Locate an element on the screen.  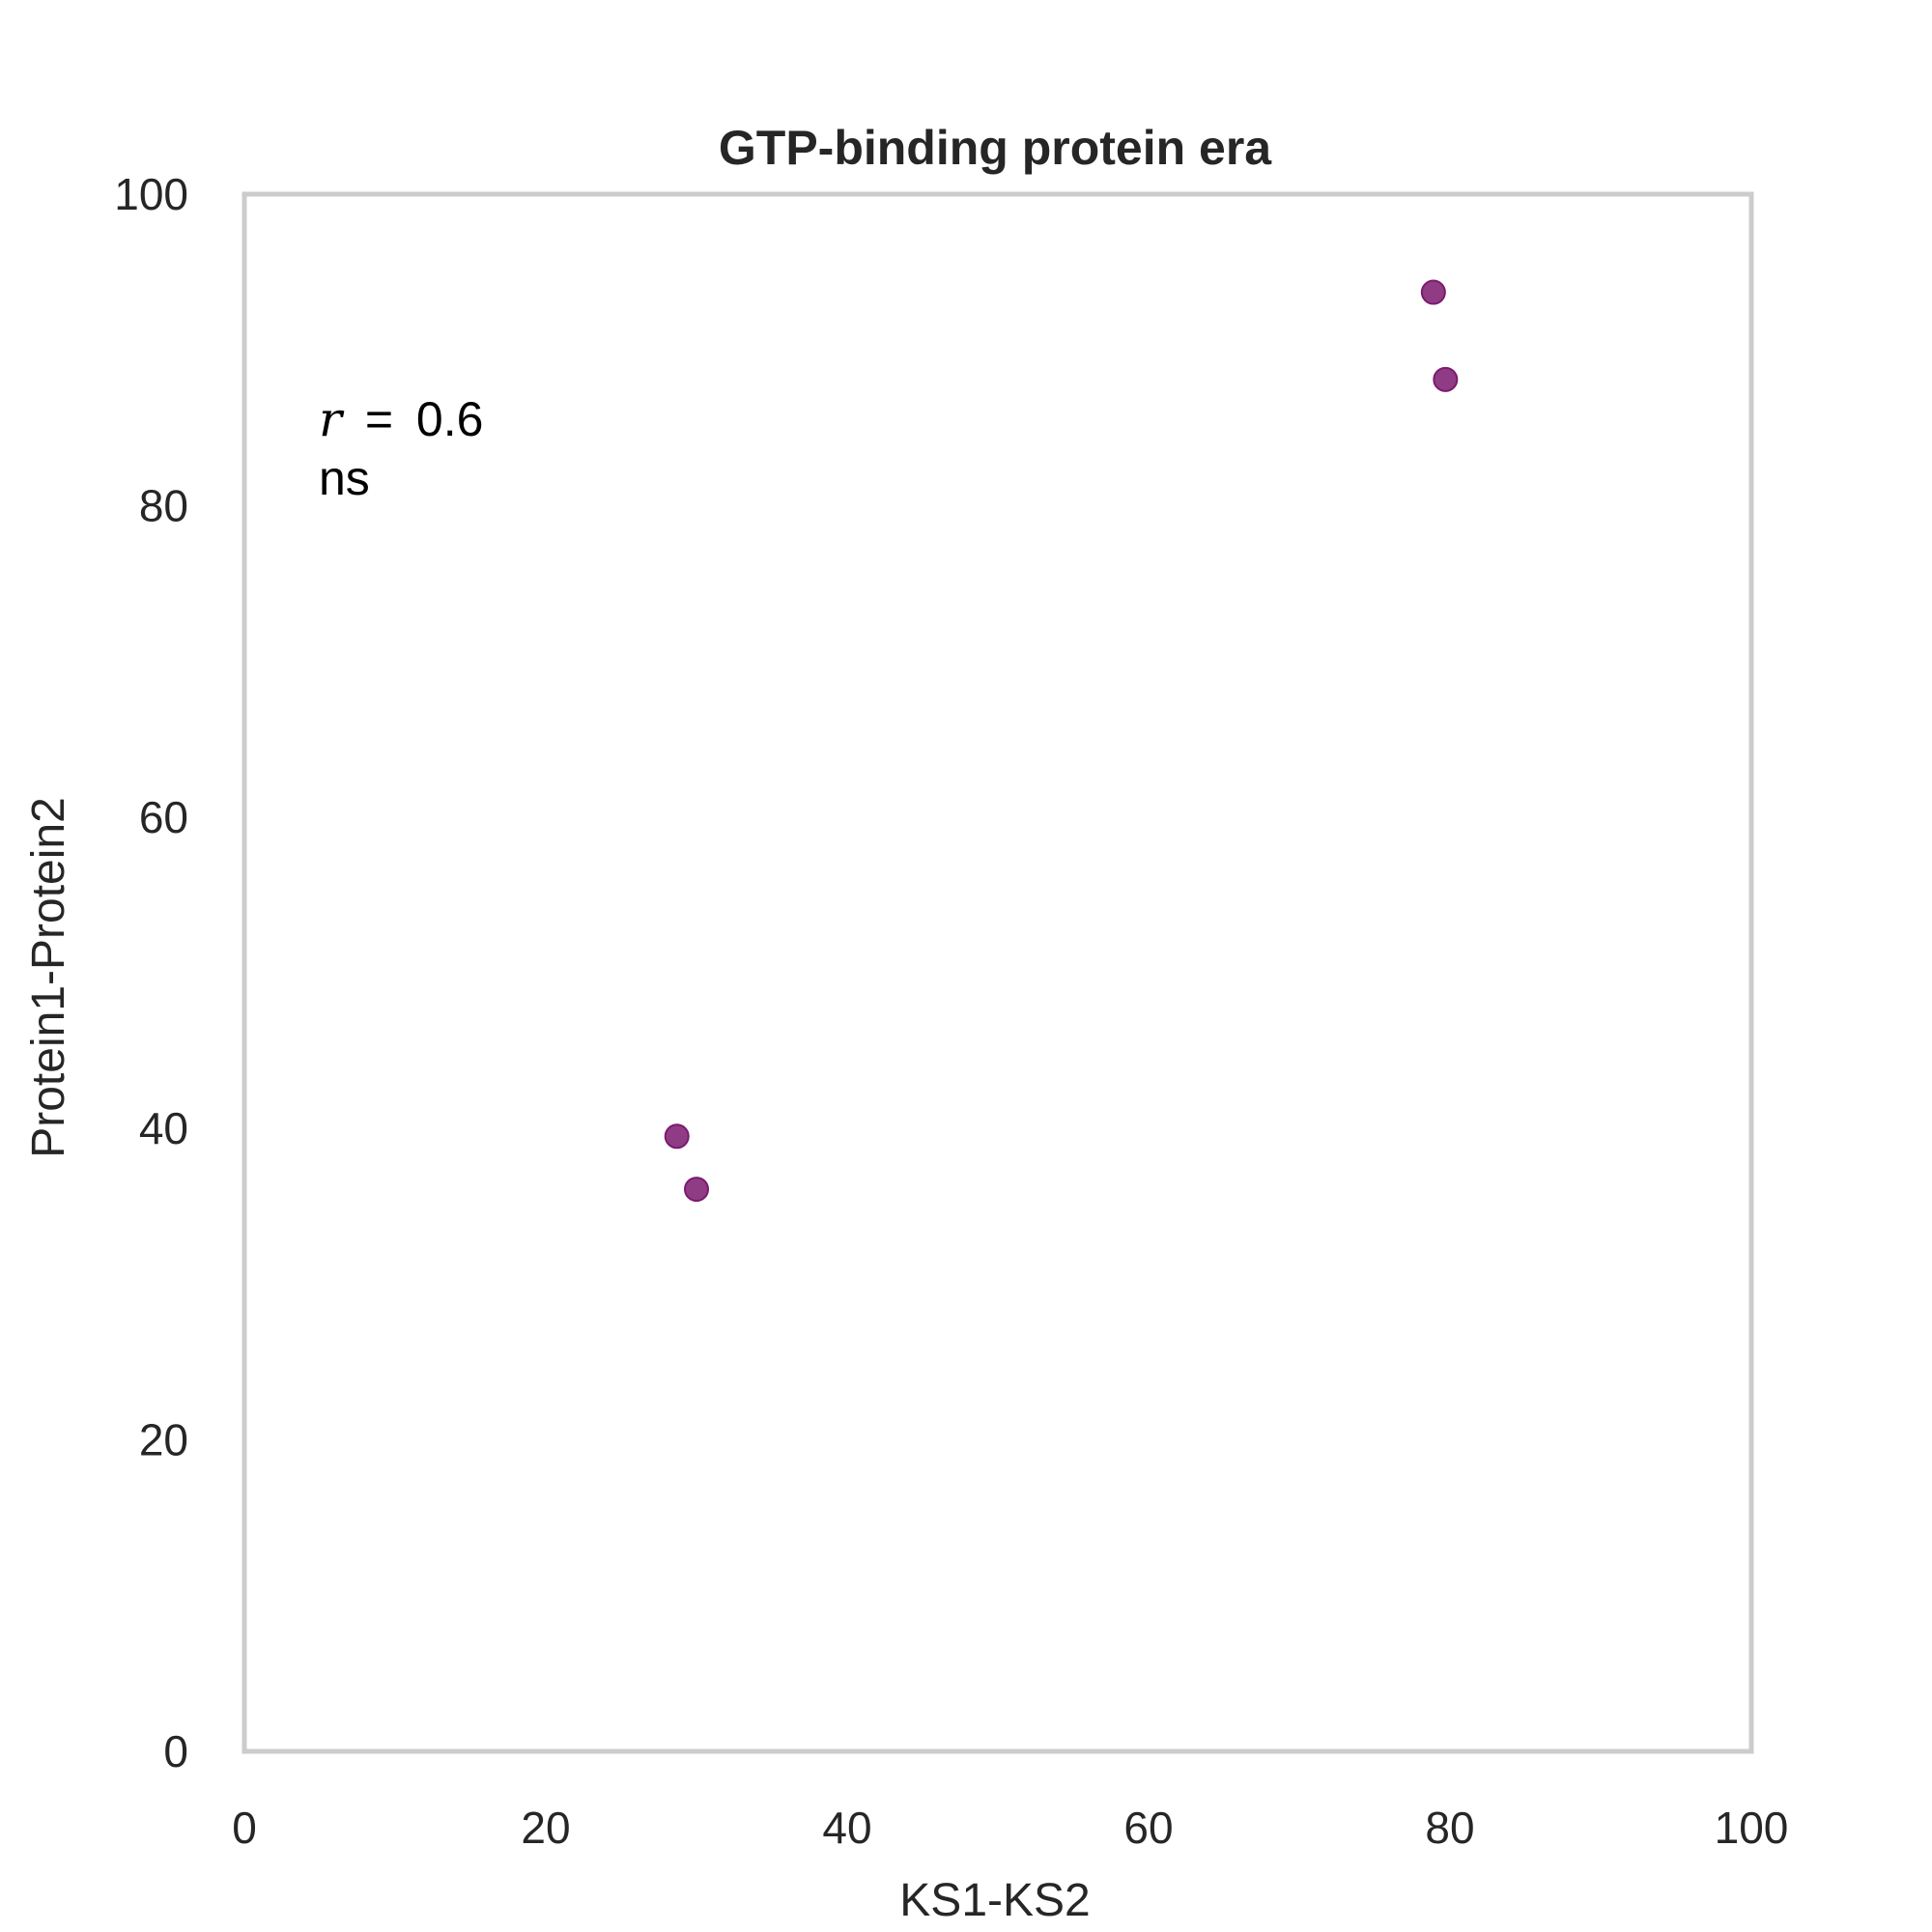
correlation-annotation: r = 0.6 is located at coordinates (401, 419).